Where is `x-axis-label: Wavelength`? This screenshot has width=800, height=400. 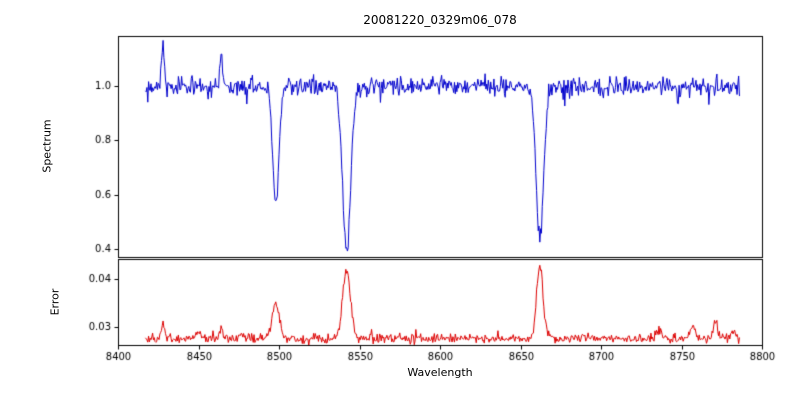
x-axis-label: Wavelength is located at coordinates (440, 372).